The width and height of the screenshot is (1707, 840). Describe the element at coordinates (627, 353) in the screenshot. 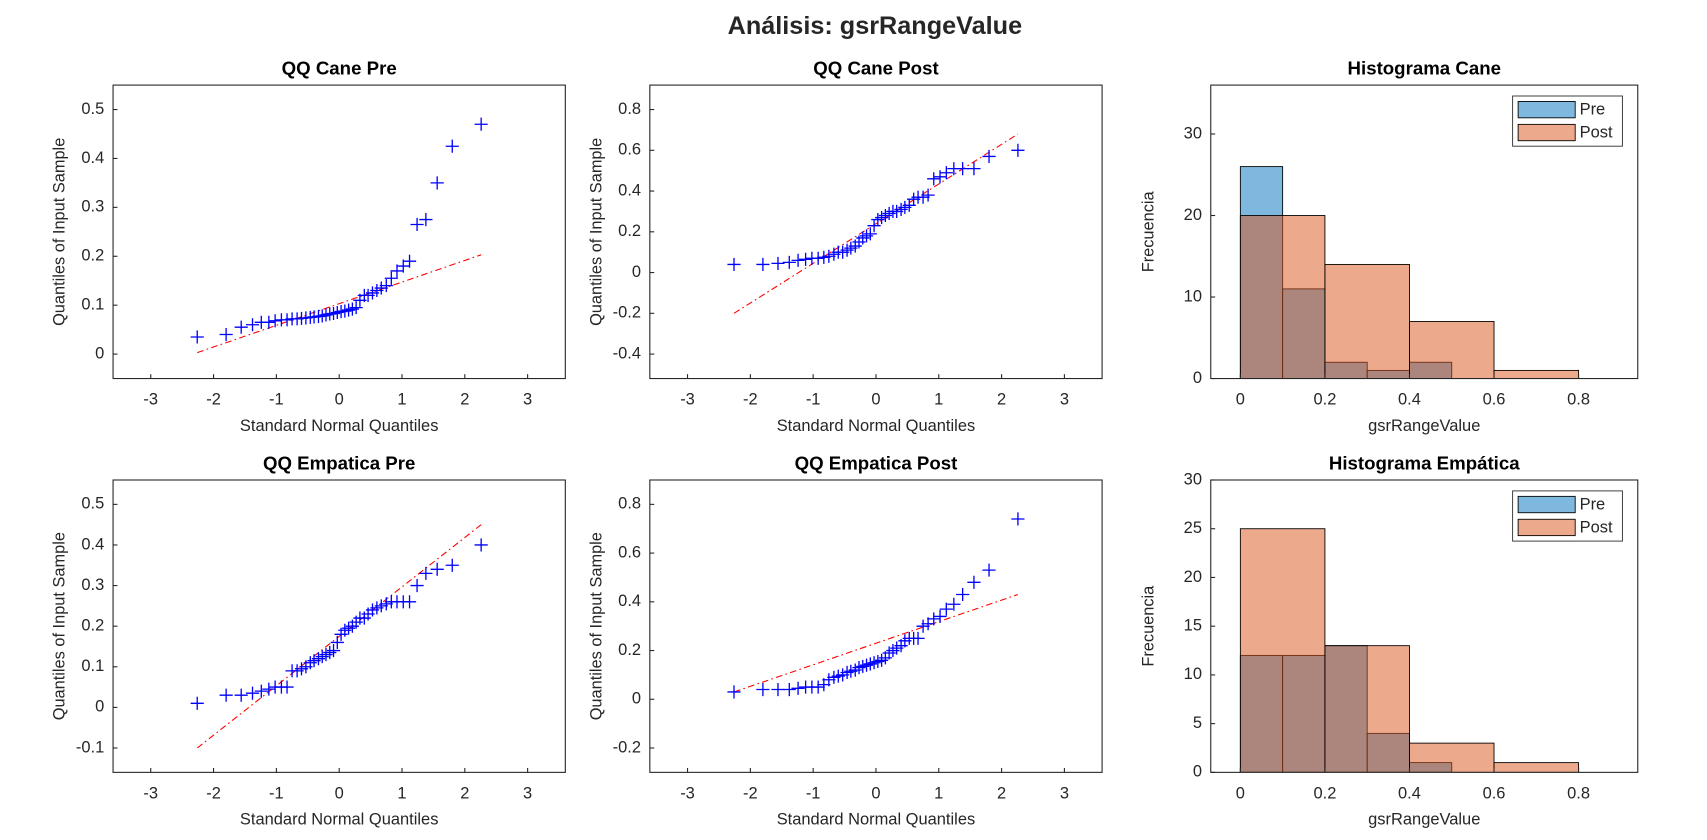

I see `y-tick-label: -0.4` at that location.